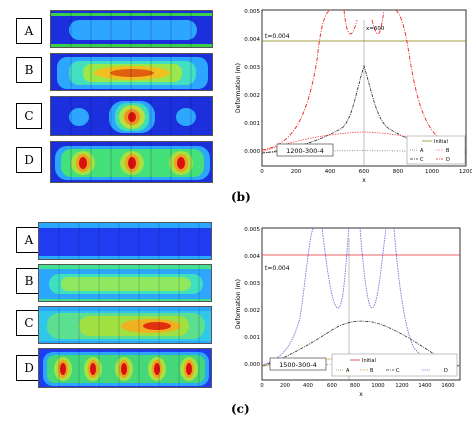 The image size is (474, 423). What do you see at coordinates (447, 386) in the screenshot?
I see `x-tick: 1600` at bounding box center [447, 386].